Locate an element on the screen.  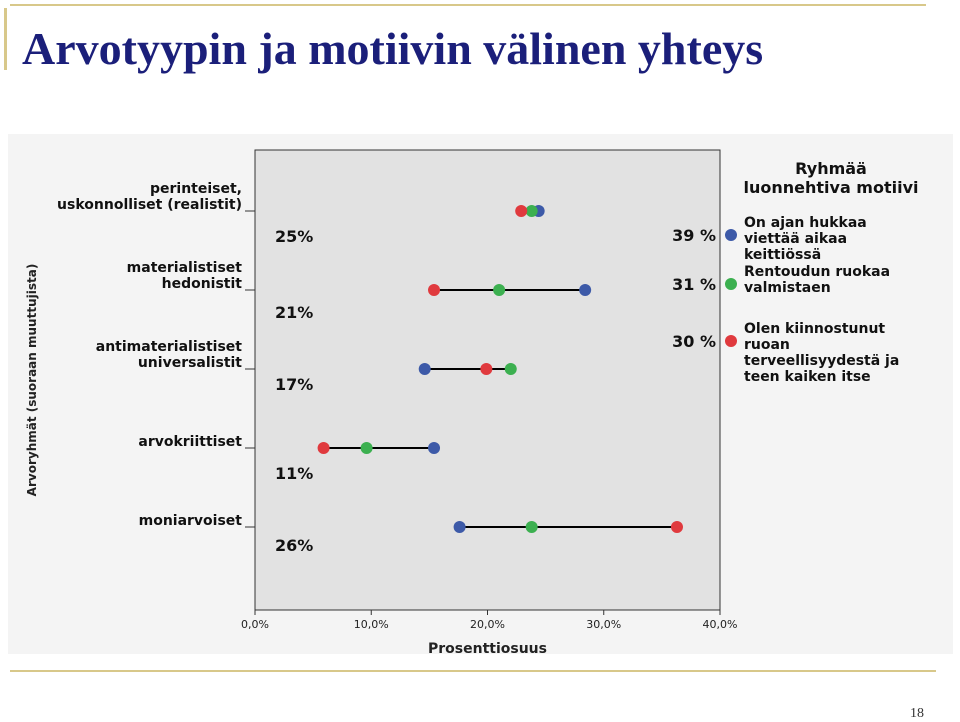
legend-marker-blue is located at coordinates (731, 235).